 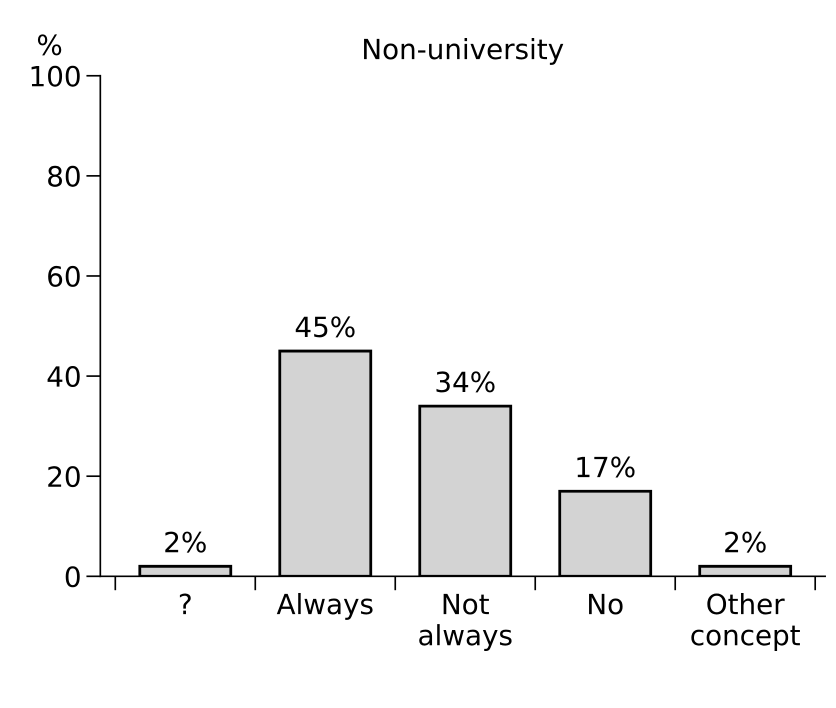 What do you see at coordinates (50, 45) in the screenshot?
I see `y-axis-title: %` at bounding box center [50, 45].